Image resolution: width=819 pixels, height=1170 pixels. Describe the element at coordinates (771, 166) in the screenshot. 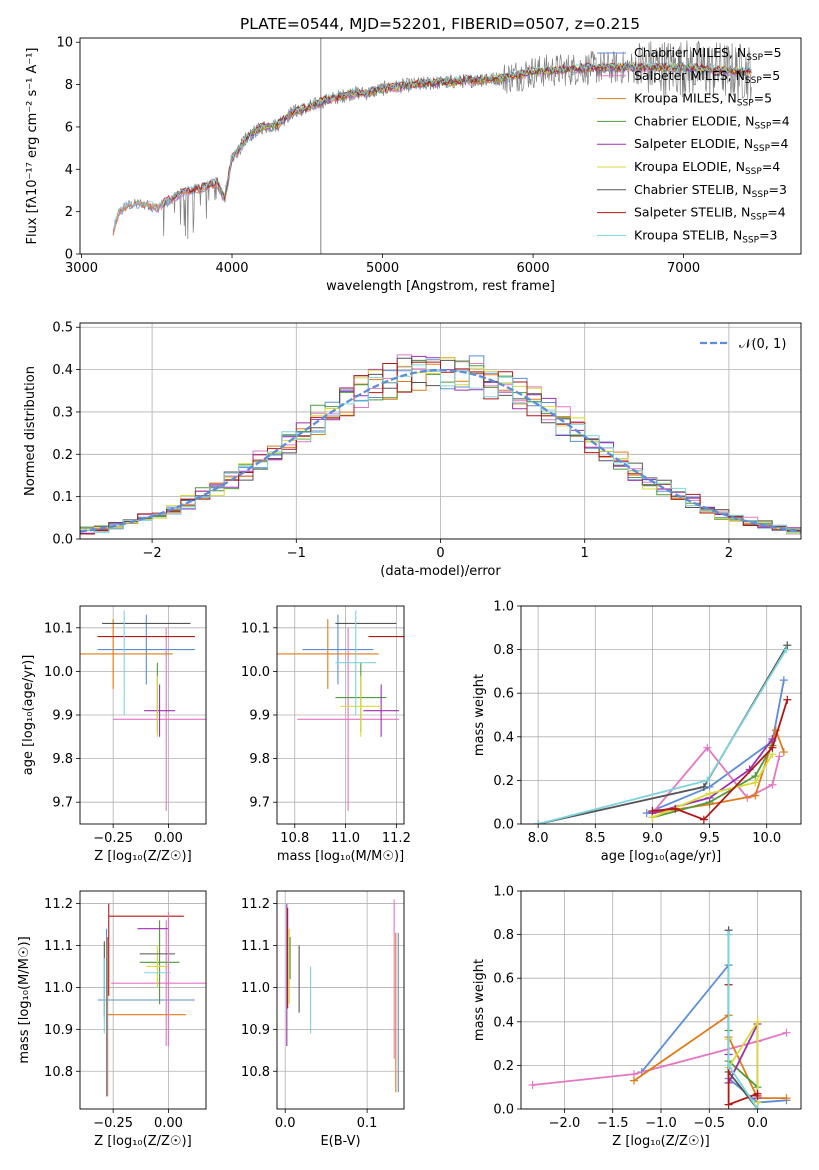

I see `legend-tail: =4` at that location.